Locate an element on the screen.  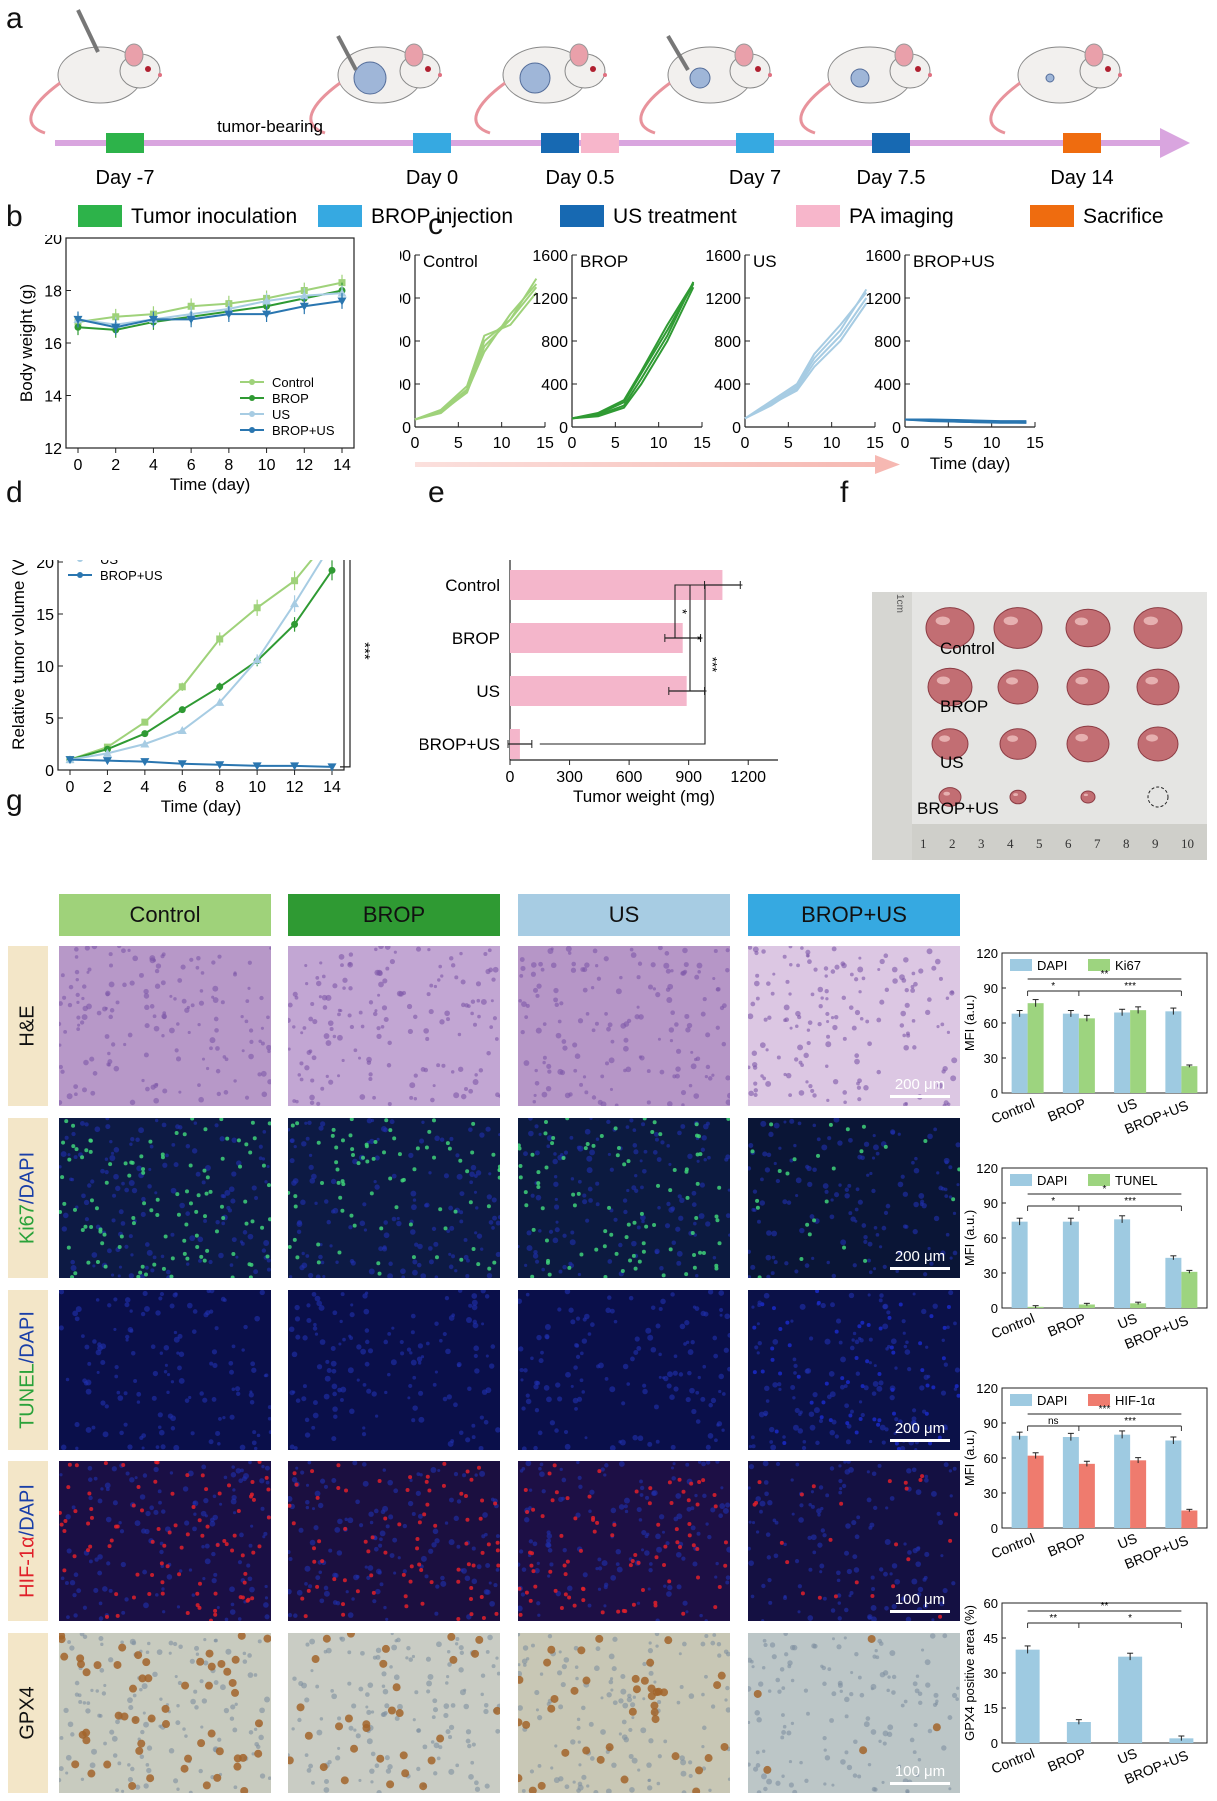
scale-bar-label: 200 μm is located at coordinates (920, 1084).